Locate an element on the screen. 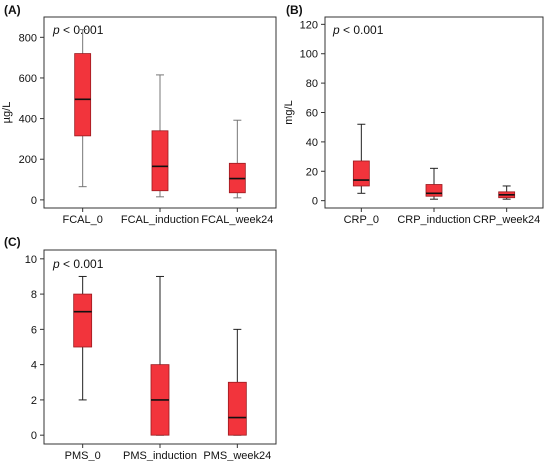 The height and width of the screenshot is (461, 550). panel-label: (B) is located at coordinates (294, 10).